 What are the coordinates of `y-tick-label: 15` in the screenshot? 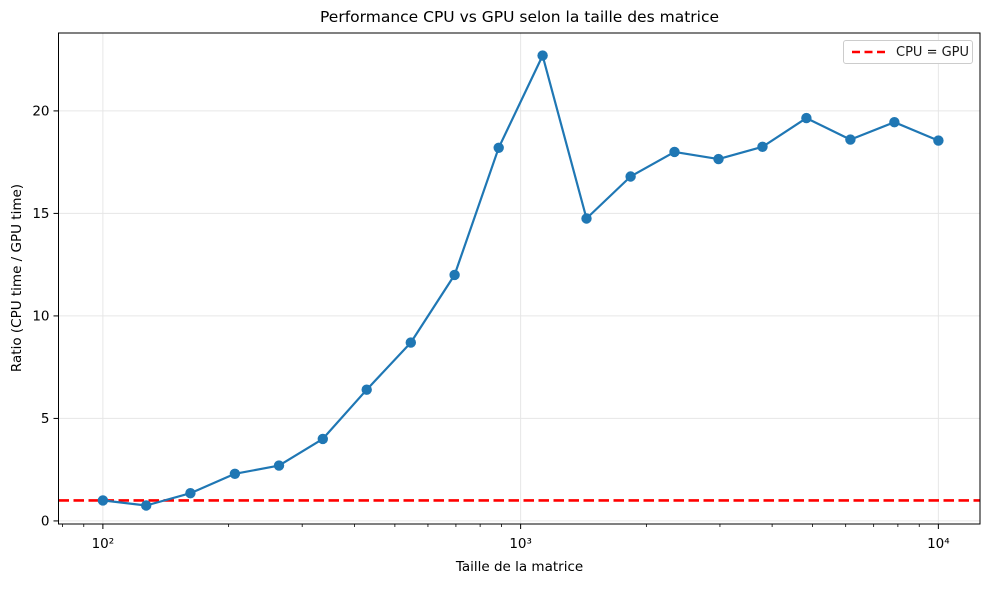 It's located at (40, 214).